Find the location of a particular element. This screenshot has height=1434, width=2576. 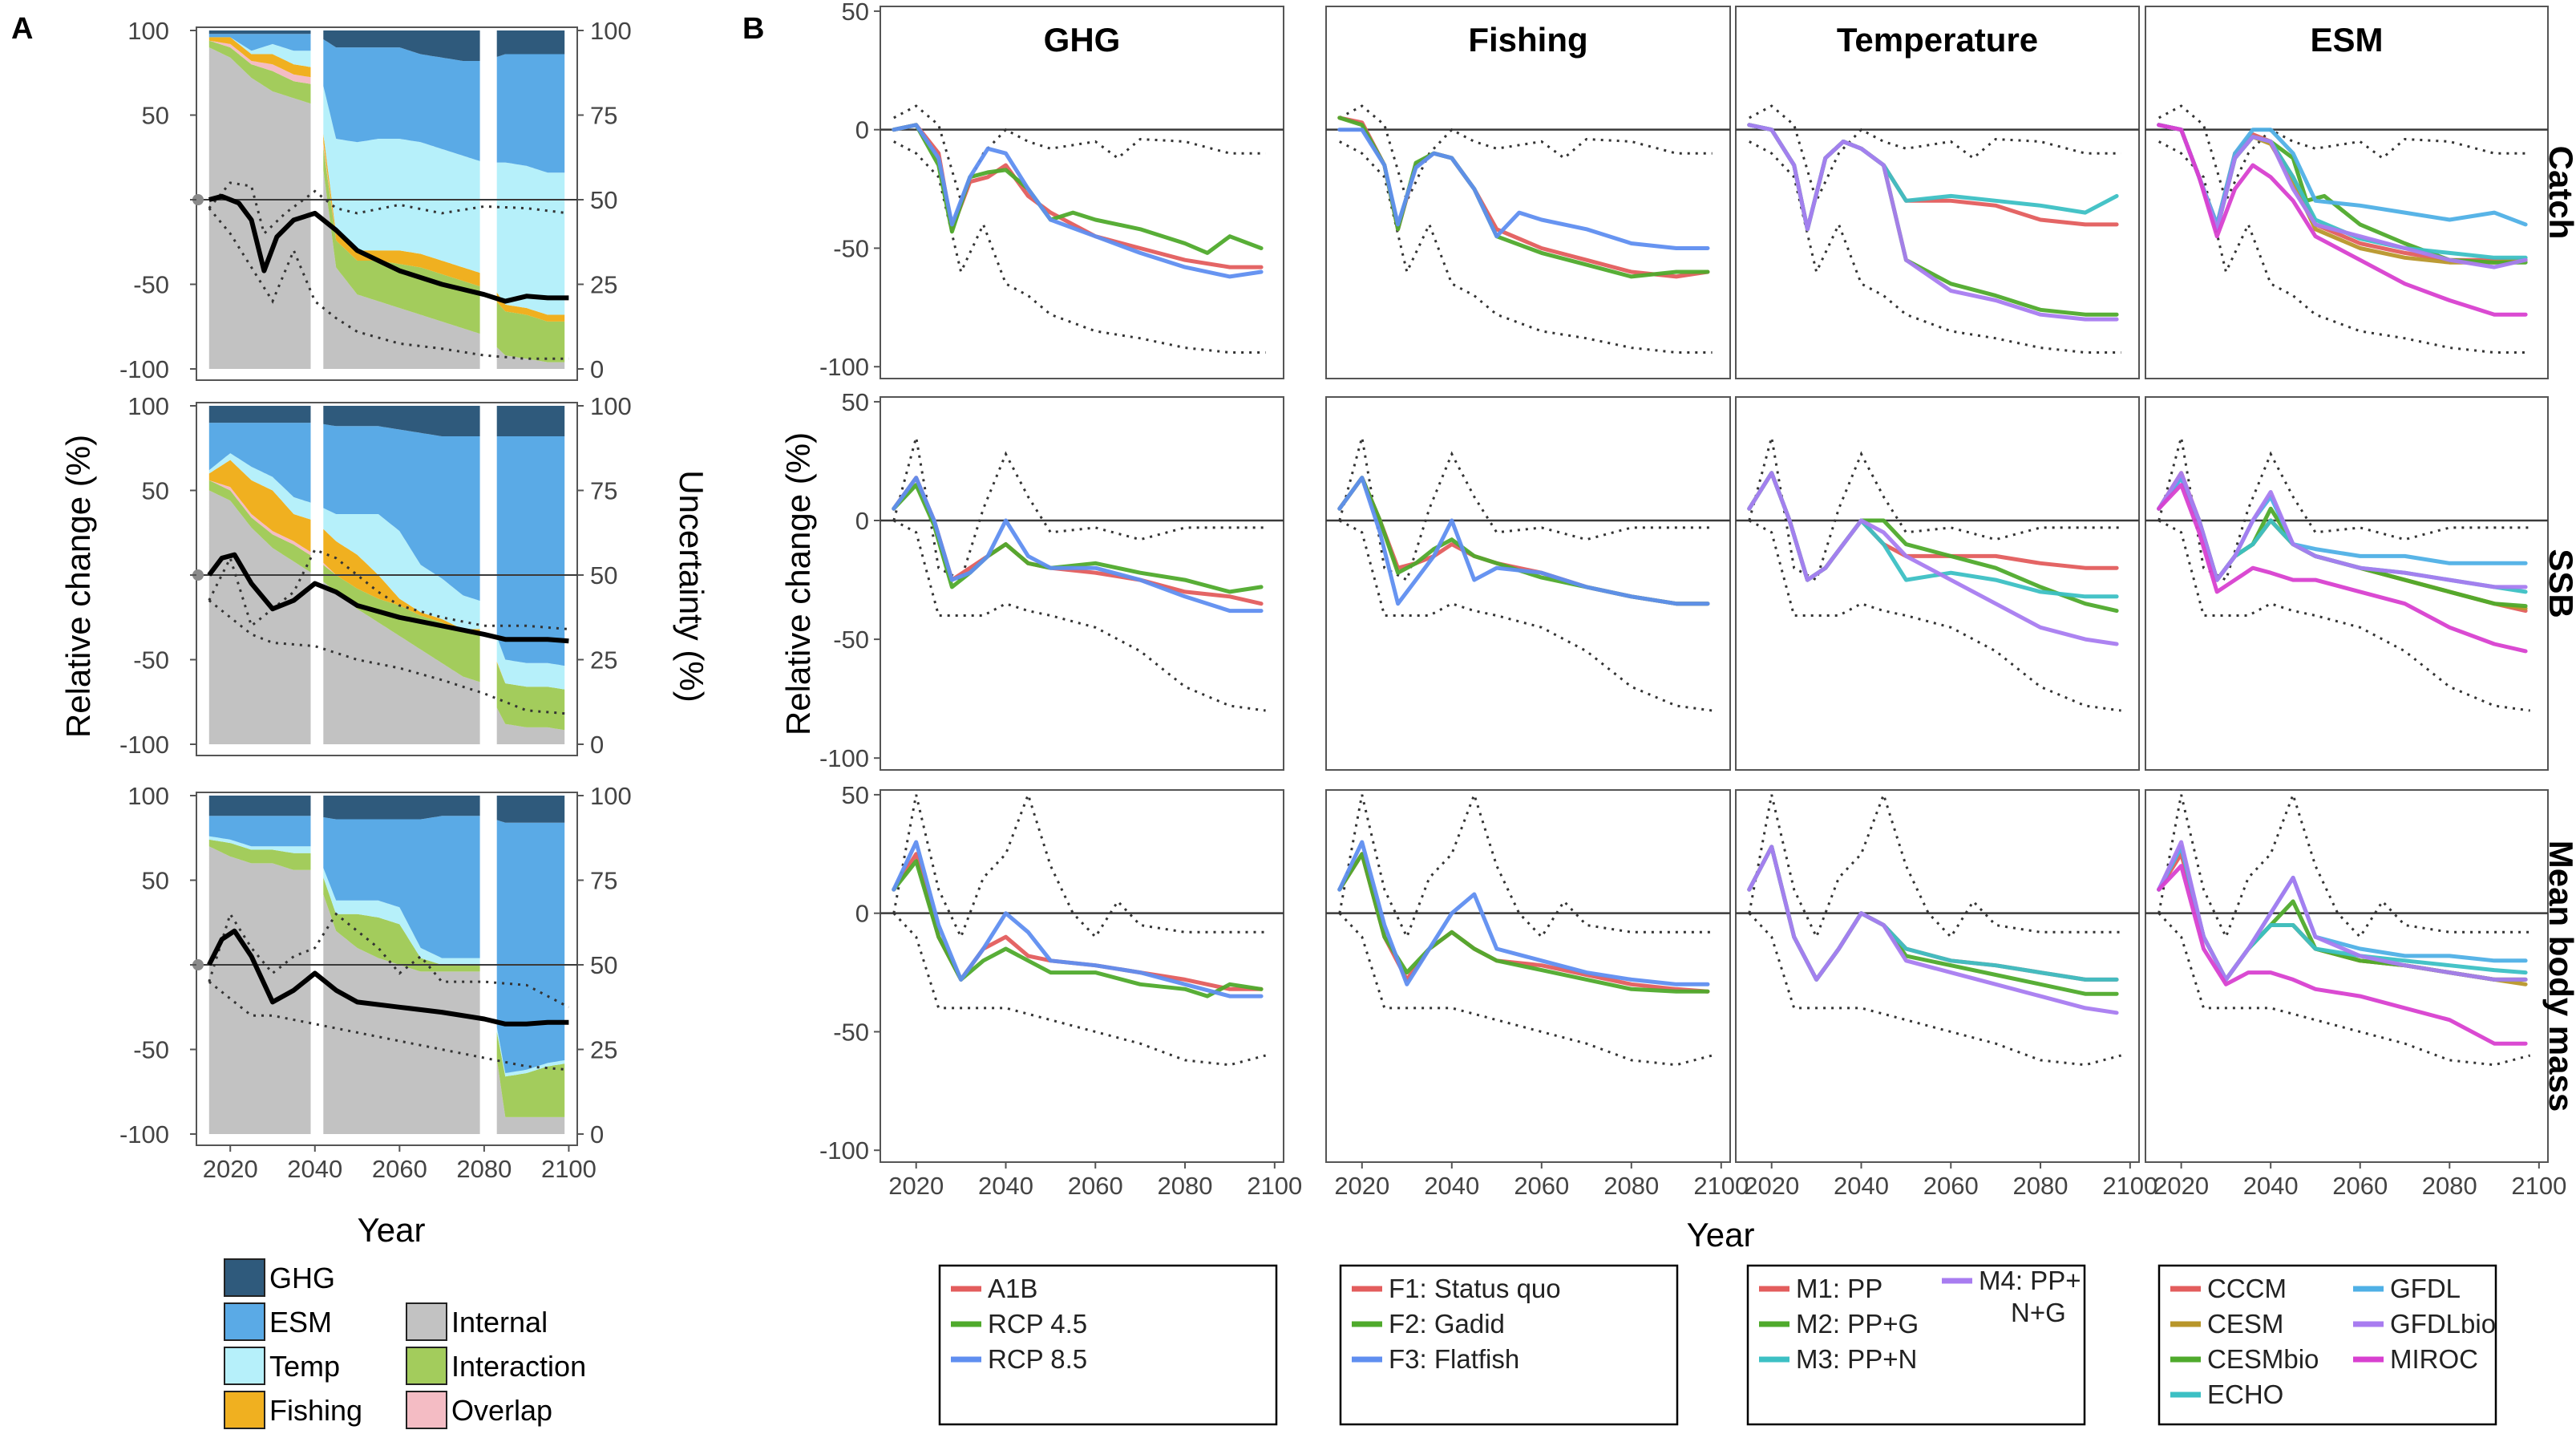

facet-r2-c4 is located at coordinates (2347, 583).